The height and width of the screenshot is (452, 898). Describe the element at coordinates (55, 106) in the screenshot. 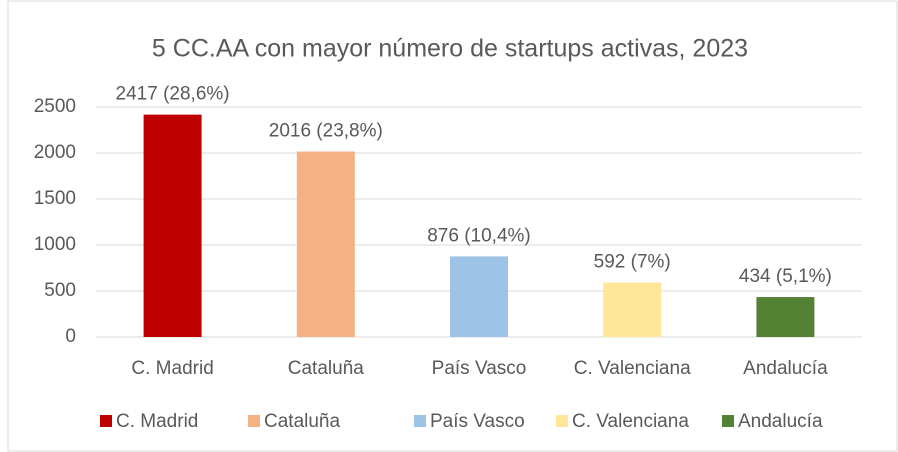

I see `y-tick-label: 2500` at that location.